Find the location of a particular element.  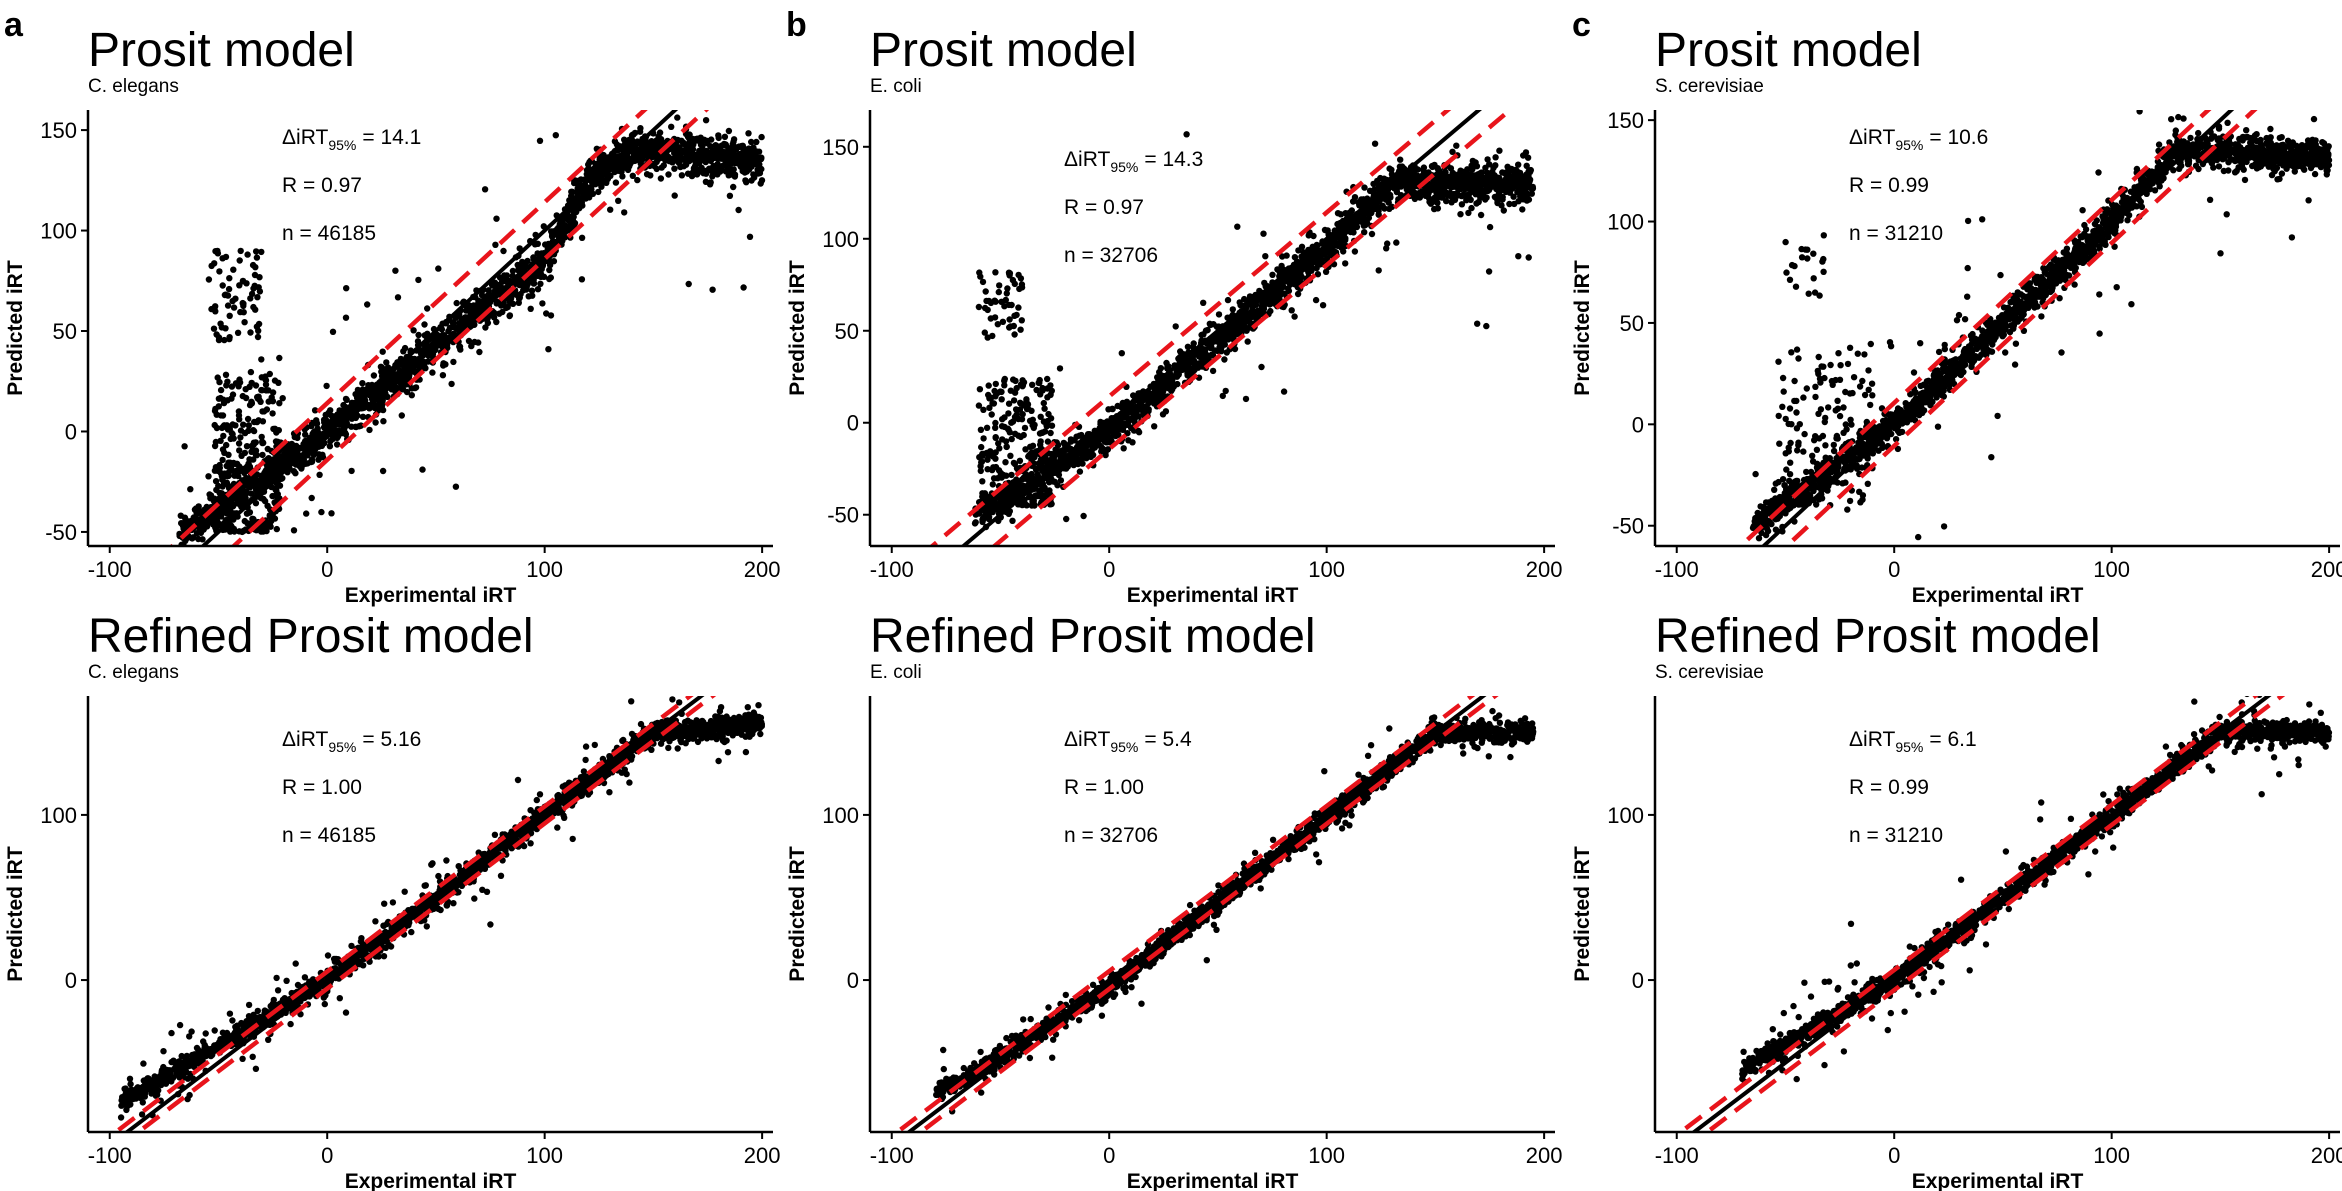

x-axis-label: Experimental iRT is located at coordinates (431, 595).